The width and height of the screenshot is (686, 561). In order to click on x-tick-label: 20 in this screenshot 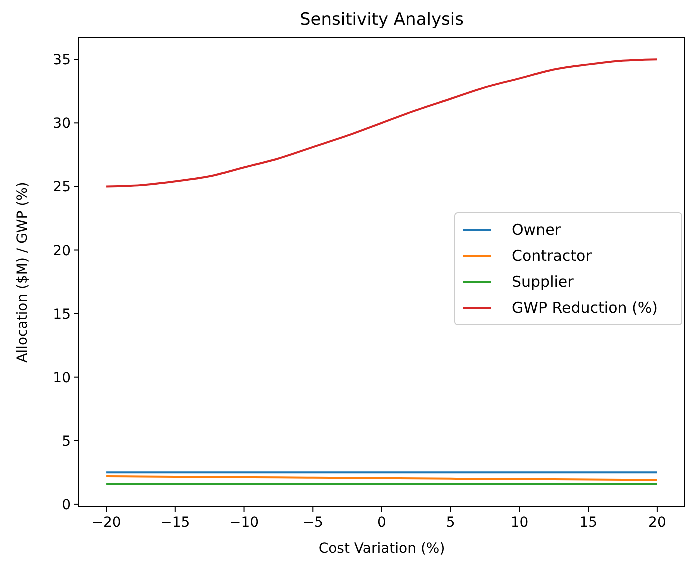, I will do `click(657, 523)`.